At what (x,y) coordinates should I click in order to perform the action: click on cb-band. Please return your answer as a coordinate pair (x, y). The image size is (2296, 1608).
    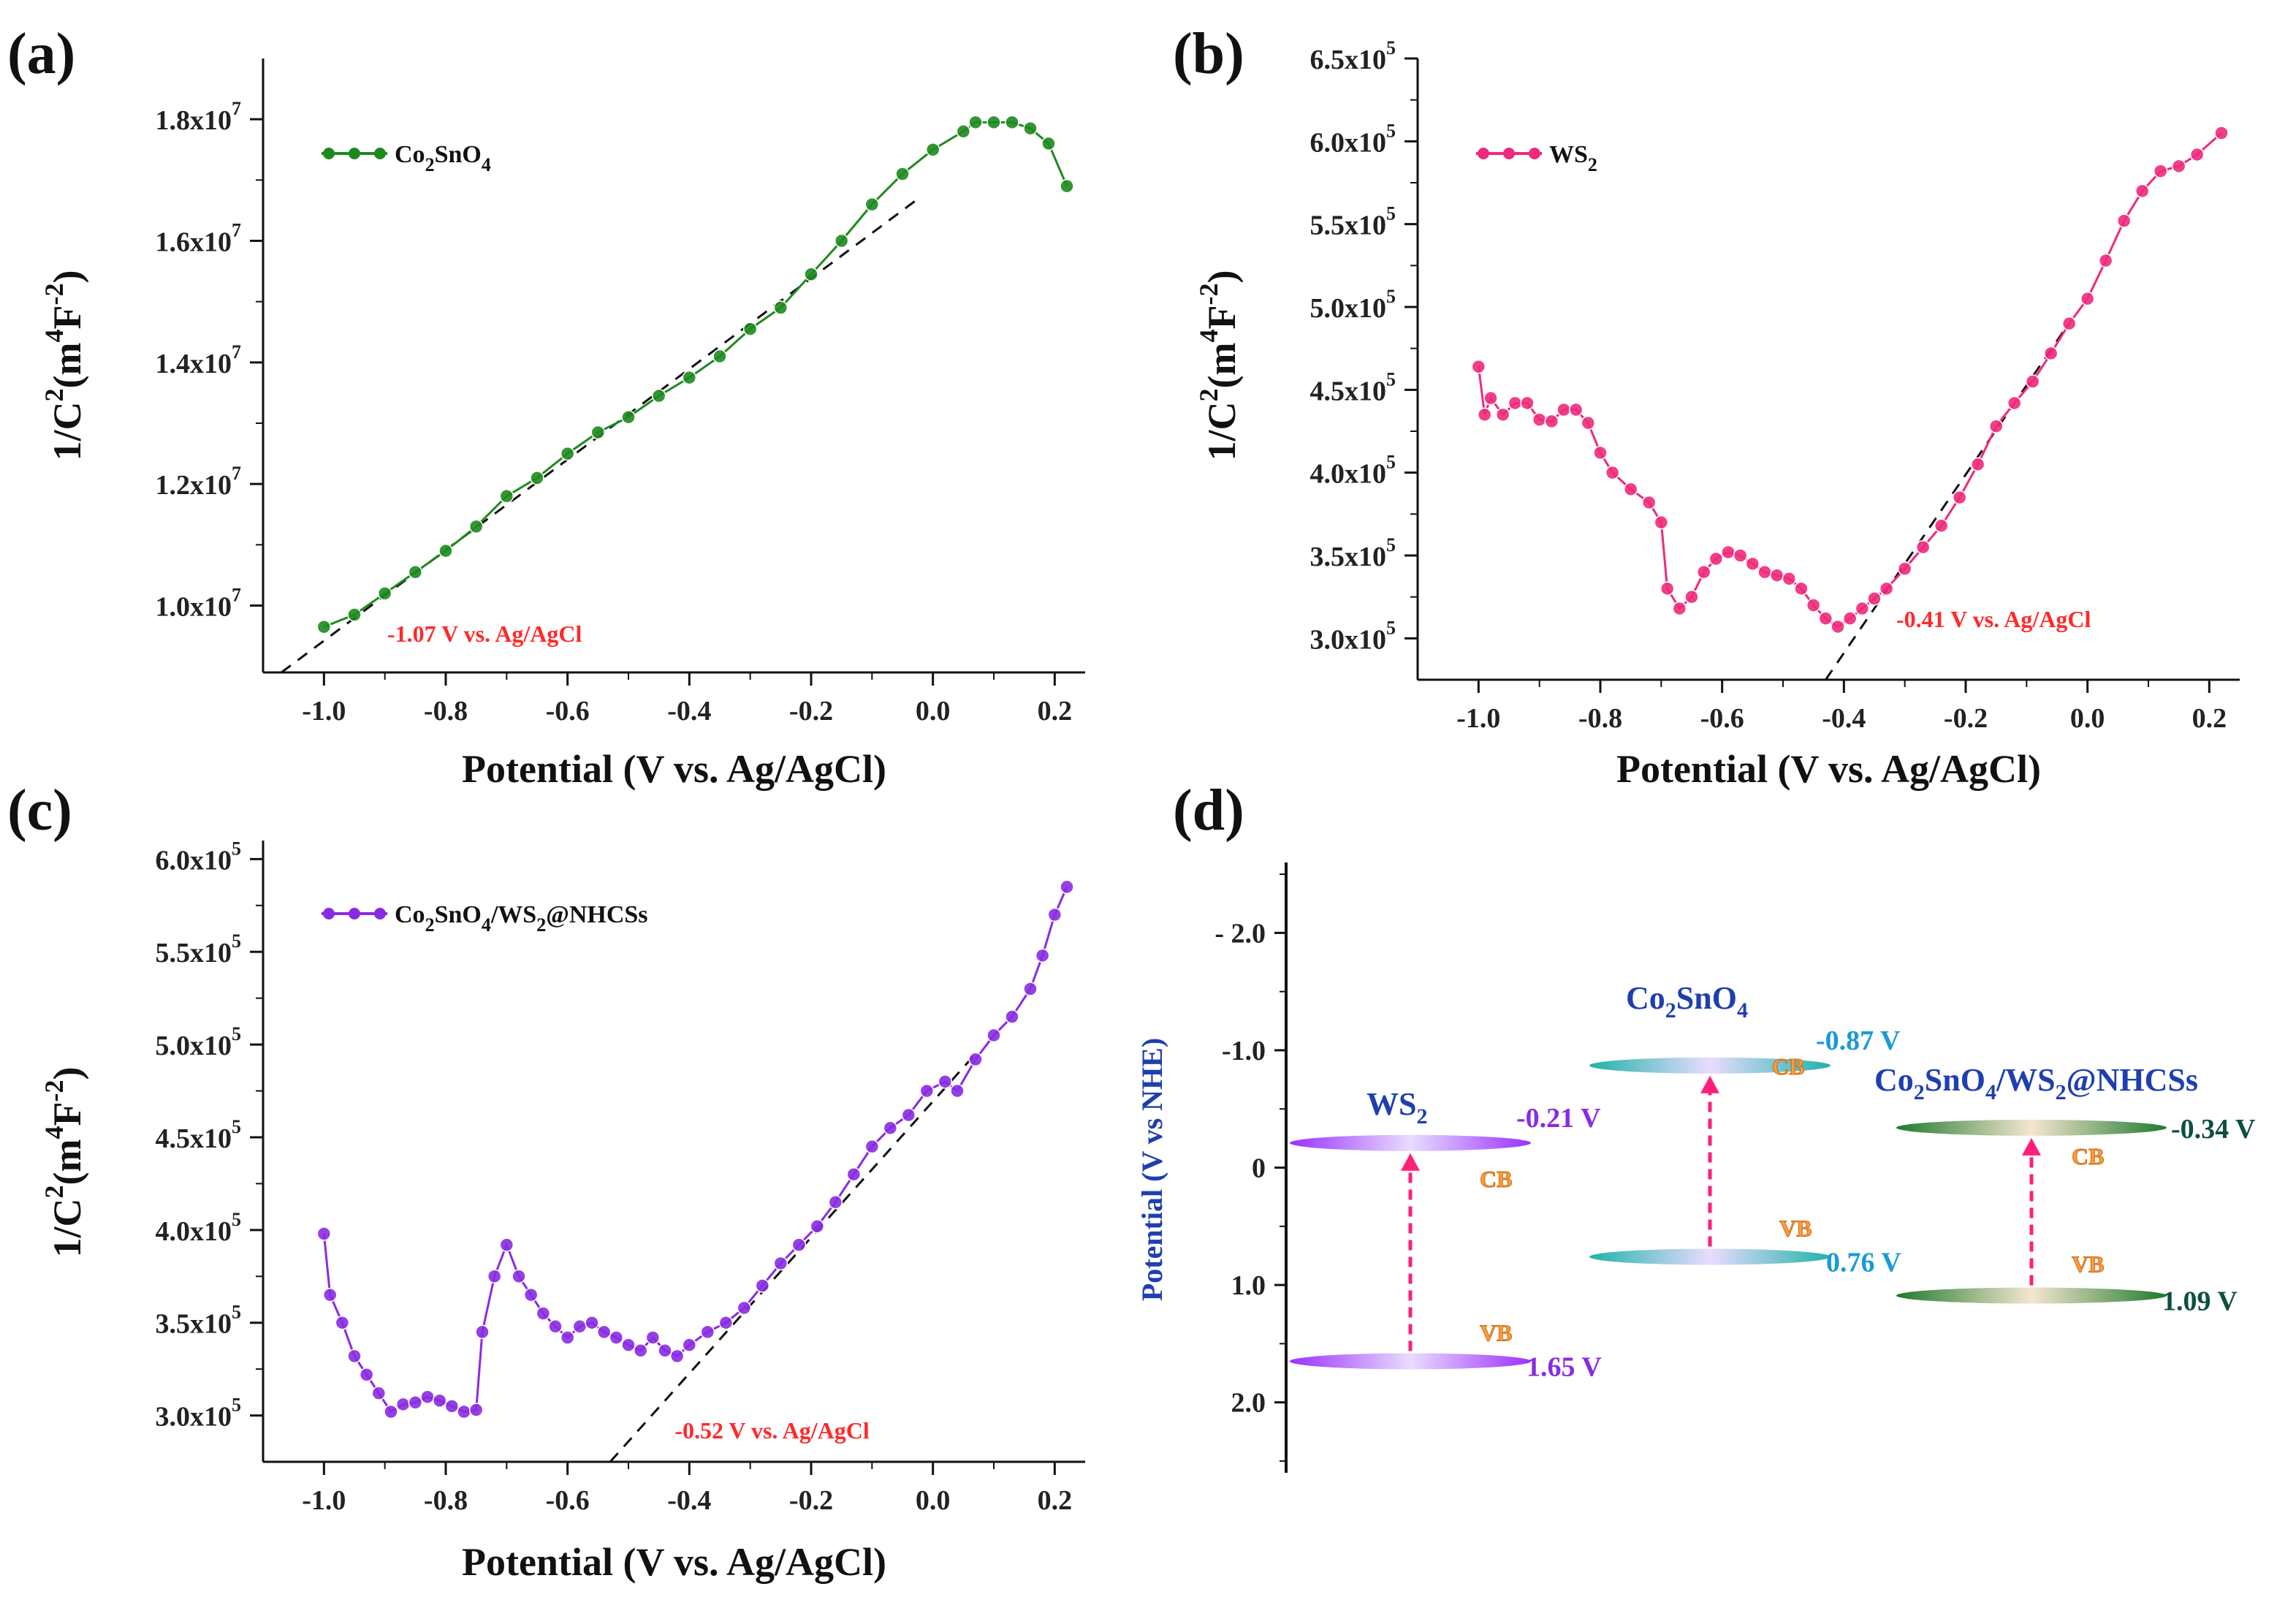
    Looking at the image, I should click on (1410, 1143).